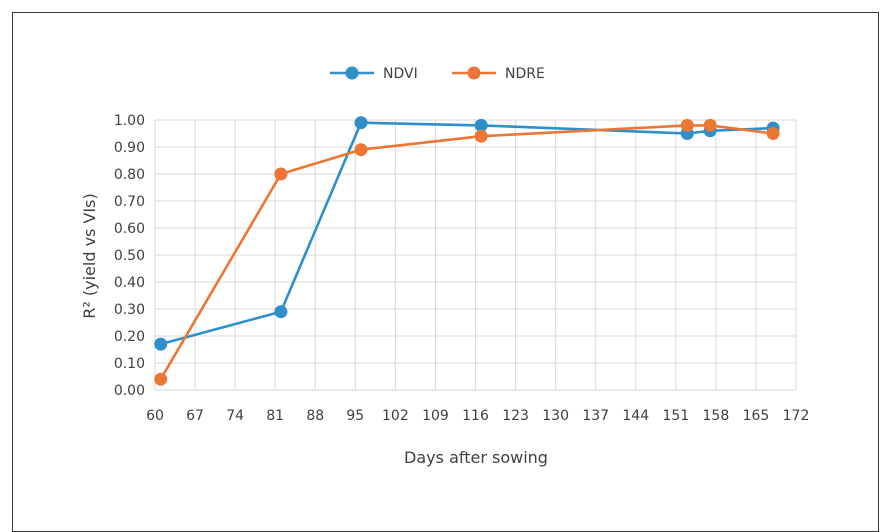  I want to click on x-tick-label: 123, so click(515, 416).